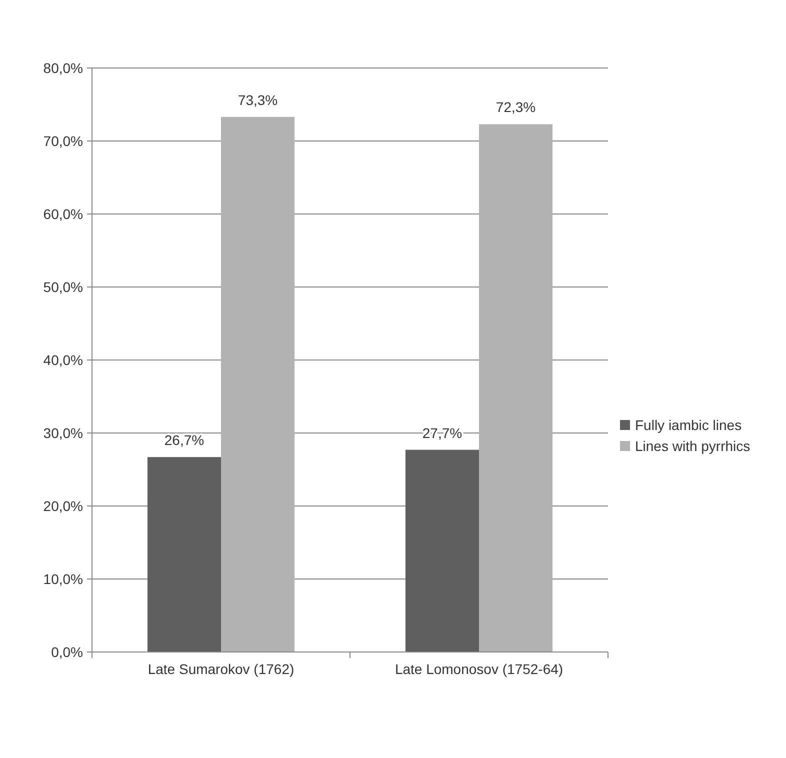  What do you see at coordinates (63, 578) in the screenshot?
I see `y-tick-label: 10,0%` at bounding box center [63, 578].